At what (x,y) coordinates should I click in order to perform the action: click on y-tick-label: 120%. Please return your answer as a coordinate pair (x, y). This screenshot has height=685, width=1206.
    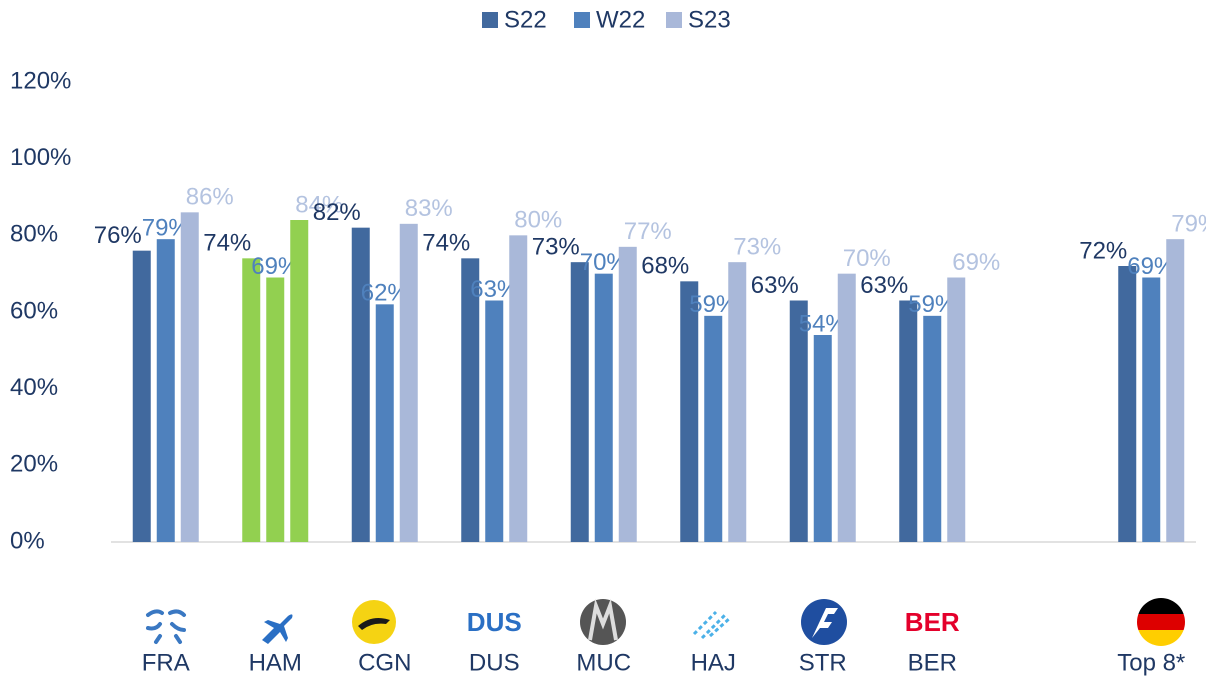
    Looking at the image, I should click on (40, 80).